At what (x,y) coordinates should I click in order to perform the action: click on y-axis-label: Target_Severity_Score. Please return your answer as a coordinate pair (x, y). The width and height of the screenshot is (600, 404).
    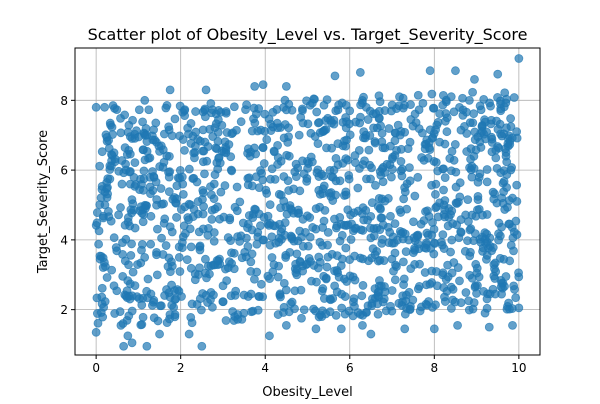
    Looking at the image, I should click on (43, 202).